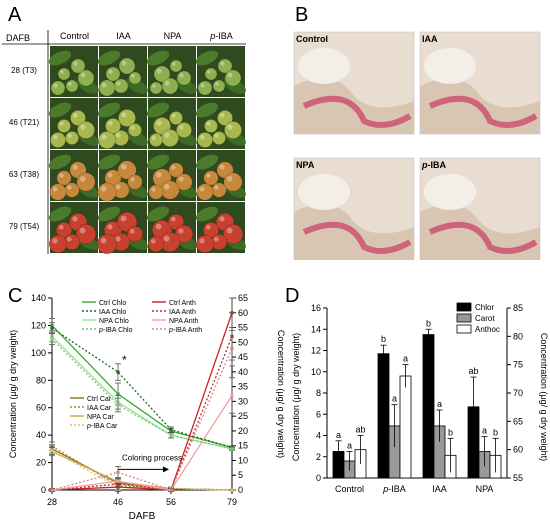 The width and height of the screenshot is (550, 526). Describe the element at coordinates (41, 408) in the screenshot. I see `y-tick-label-left: 60` at that location.